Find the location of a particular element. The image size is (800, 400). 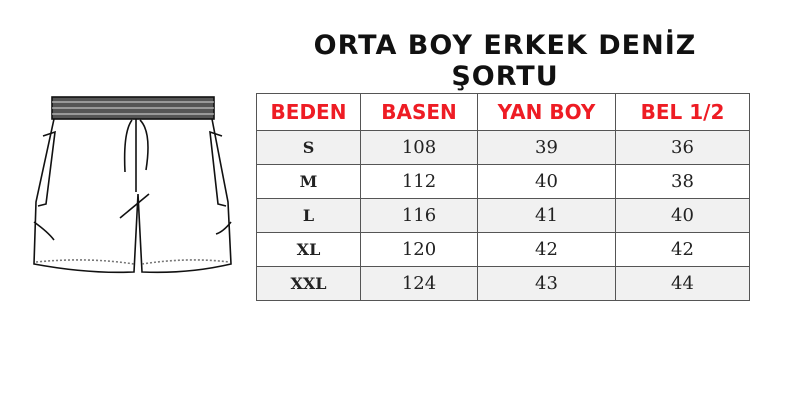

size-cell: L is located at coordinates (308, 215).